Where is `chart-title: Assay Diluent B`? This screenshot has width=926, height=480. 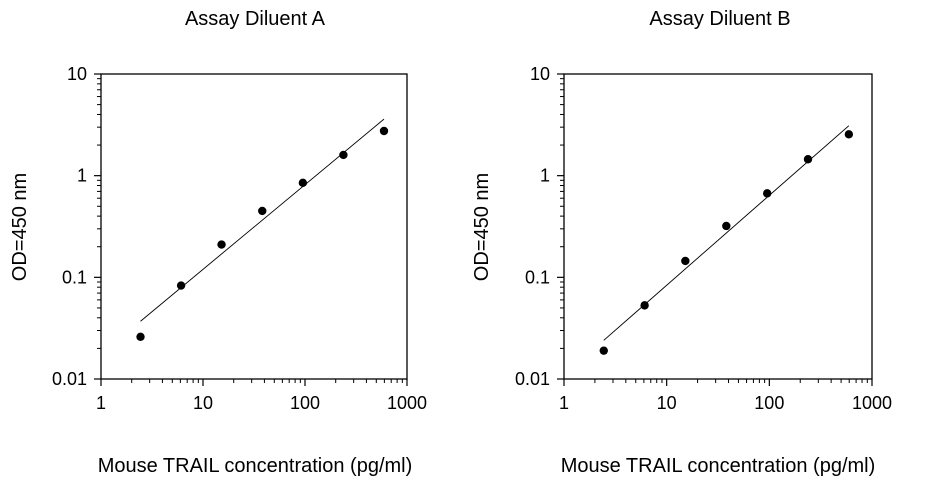
chart-title: Assay Diluent B is located at coordinates (719, 19).